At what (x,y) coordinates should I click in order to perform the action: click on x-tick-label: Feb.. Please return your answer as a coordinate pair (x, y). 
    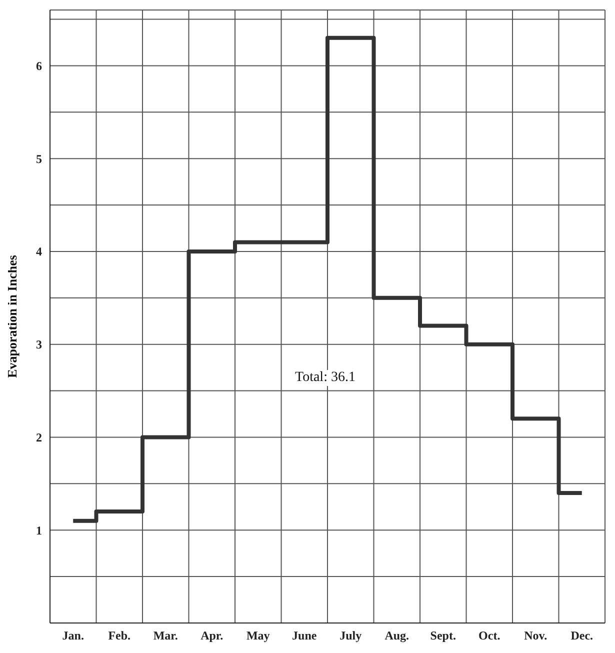
    Looking at the image, I should click on (119, 635).